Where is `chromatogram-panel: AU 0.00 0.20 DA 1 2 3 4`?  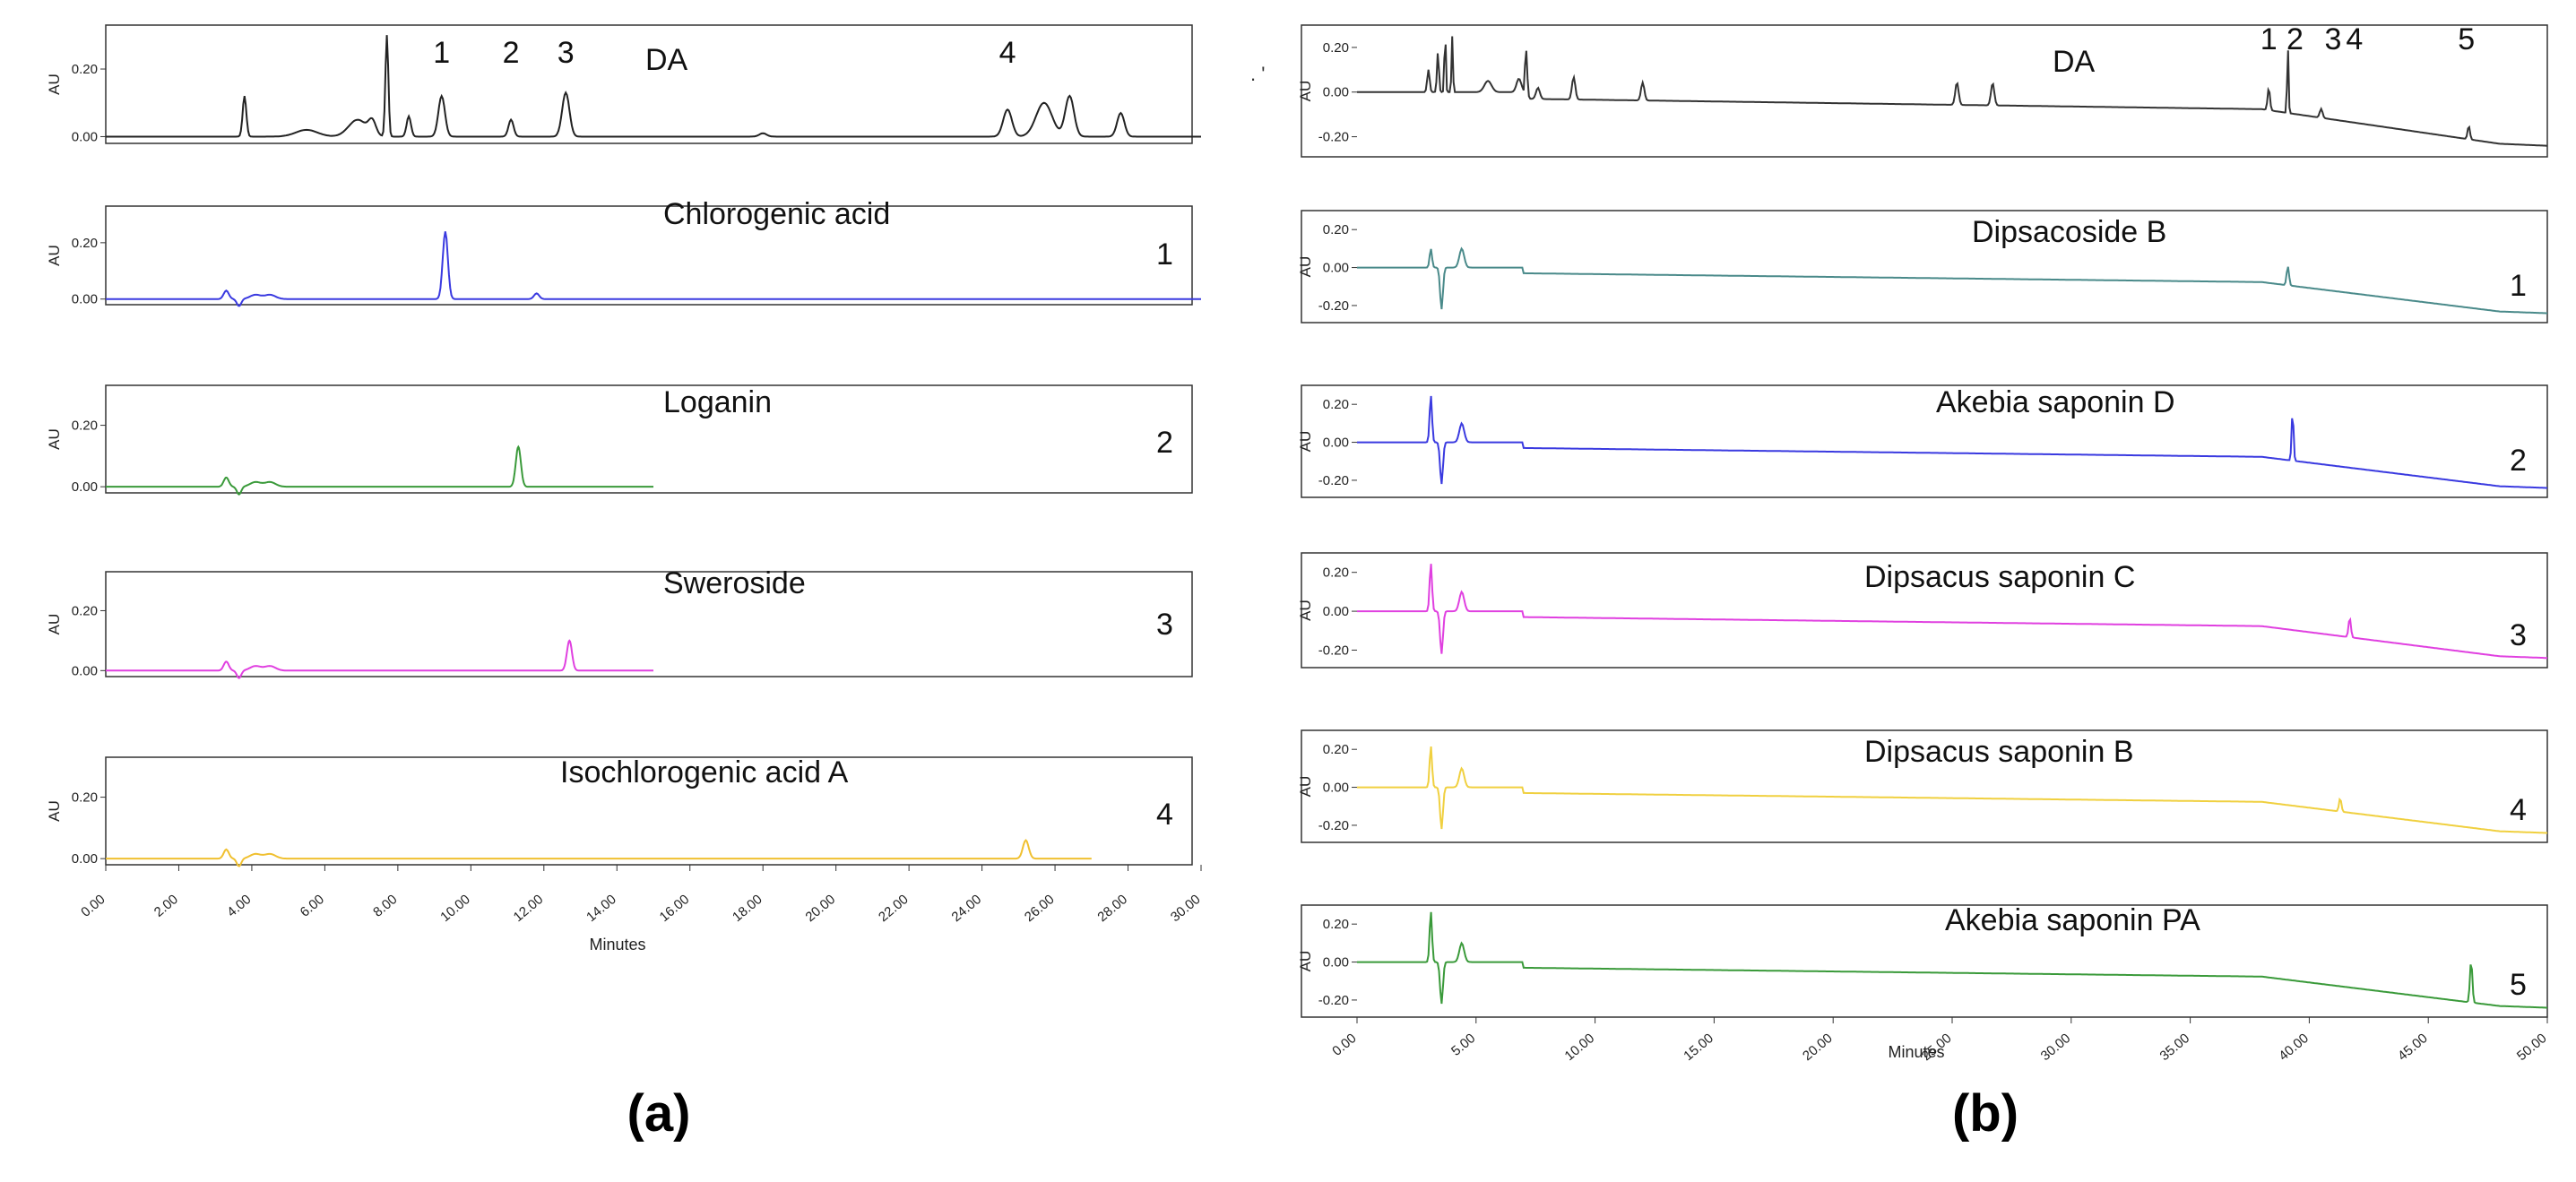 chromatogram-panel: AU 0.00 0.20 DA 1 2 3 4 is located at coordinates (623, 84).